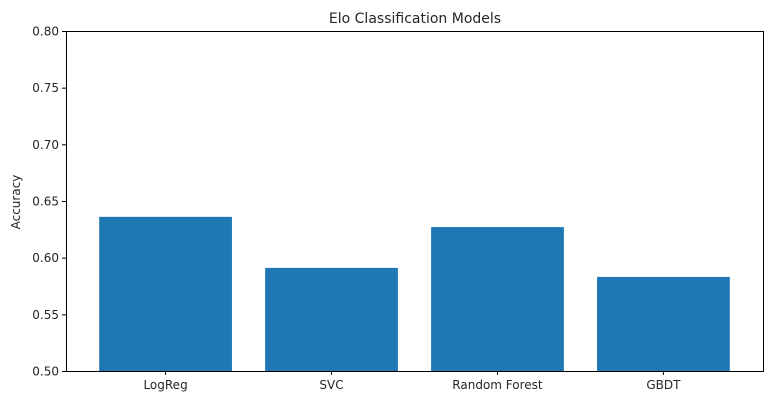 The image size is (775, 414). I want to click on bar-random-forest, so click(497, 299).